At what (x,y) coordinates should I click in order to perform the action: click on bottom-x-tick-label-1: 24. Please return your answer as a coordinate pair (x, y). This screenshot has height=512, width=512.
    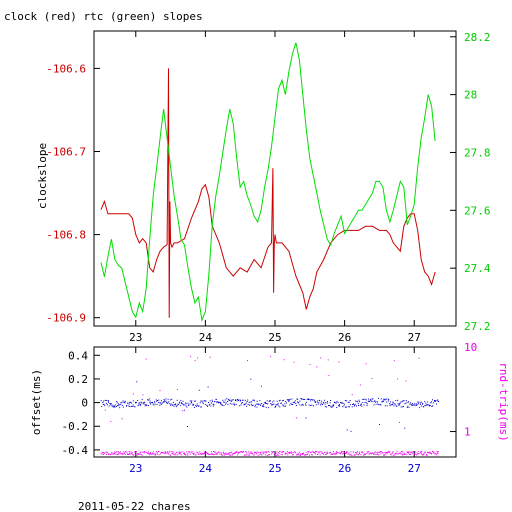
    Looking at the image, I should click on (206, 468).